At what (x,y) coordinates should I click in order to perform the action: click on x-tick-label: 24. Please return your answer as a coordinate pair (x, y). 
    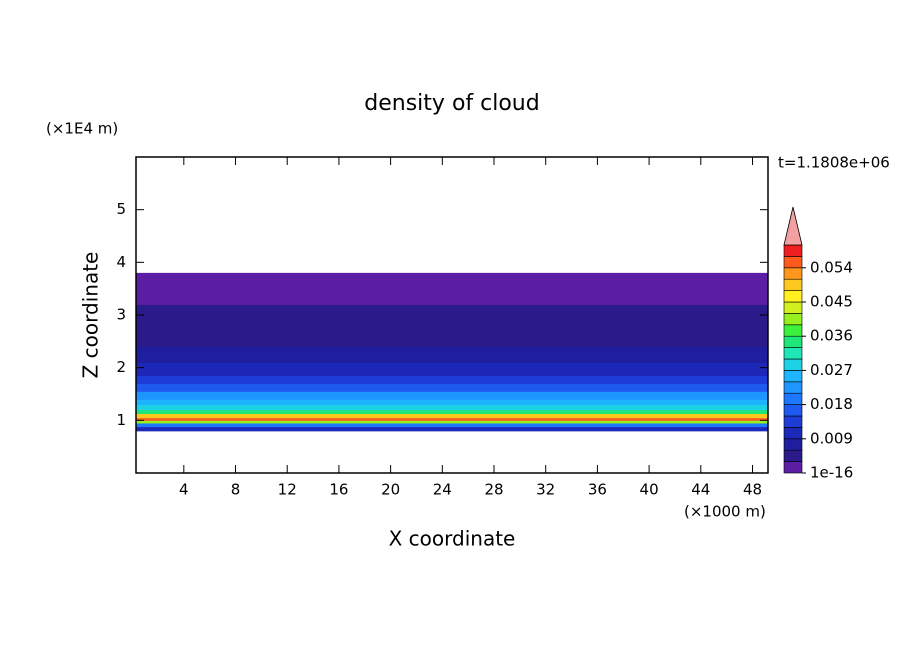
    Looking at the image, I should click on (442, 490).